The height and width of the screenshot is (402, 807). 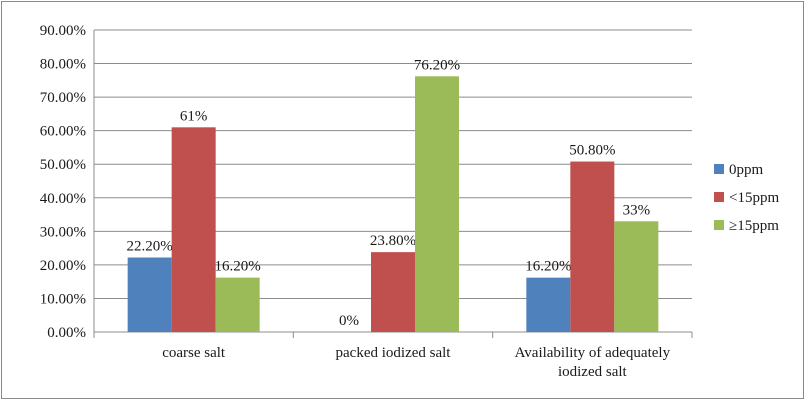 What do you see at coordinates (63, 132) in the screenshot?
I see `y-tick-label: 60.00%` at bounding box center [63, 132].